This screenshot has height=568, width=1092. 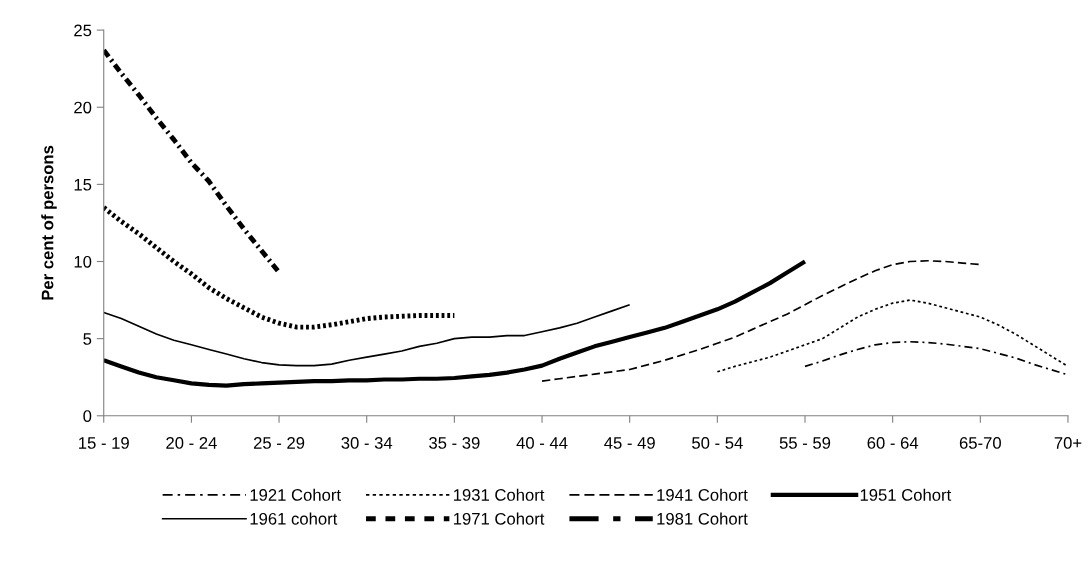 What do you see at coordinates (83, 107) in the screenshot?
I see `y-tick-label: 20` at bounding box center [83, 107].